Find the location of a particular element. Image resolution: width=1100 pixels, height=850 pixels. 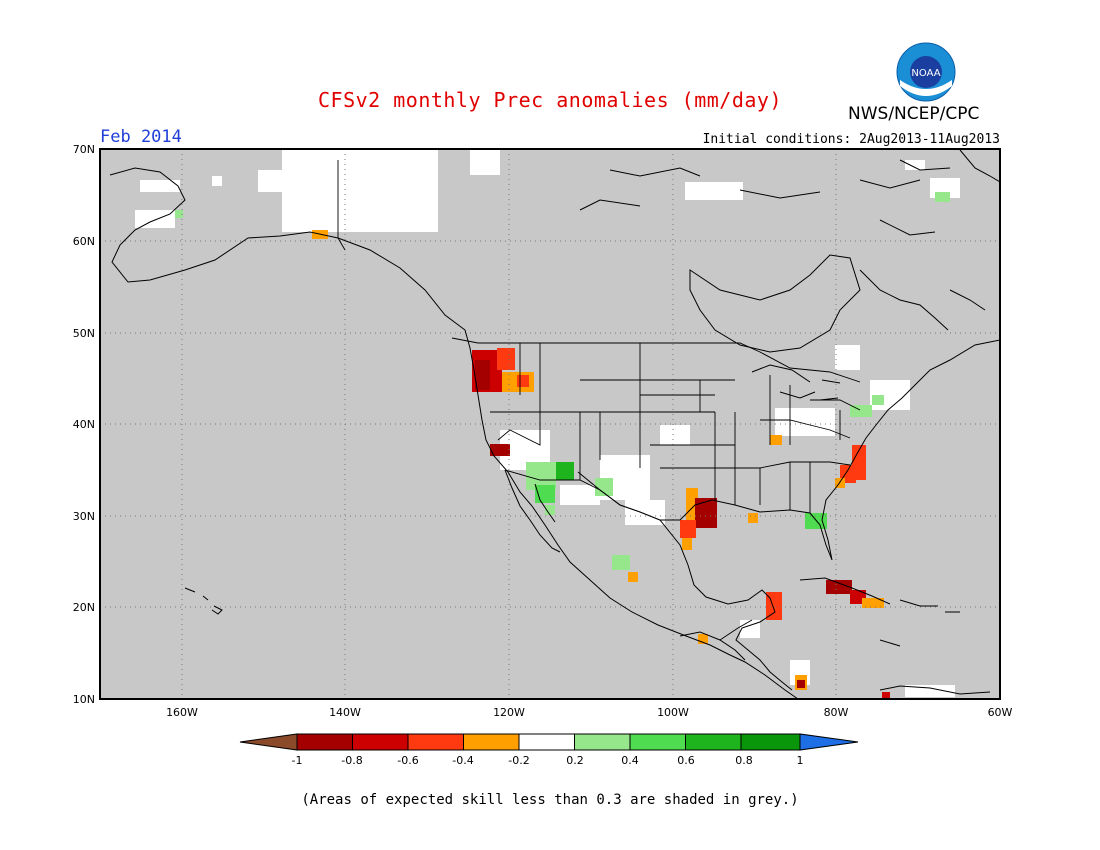

logo-text: NOAA is located at coordinates (925, 73).